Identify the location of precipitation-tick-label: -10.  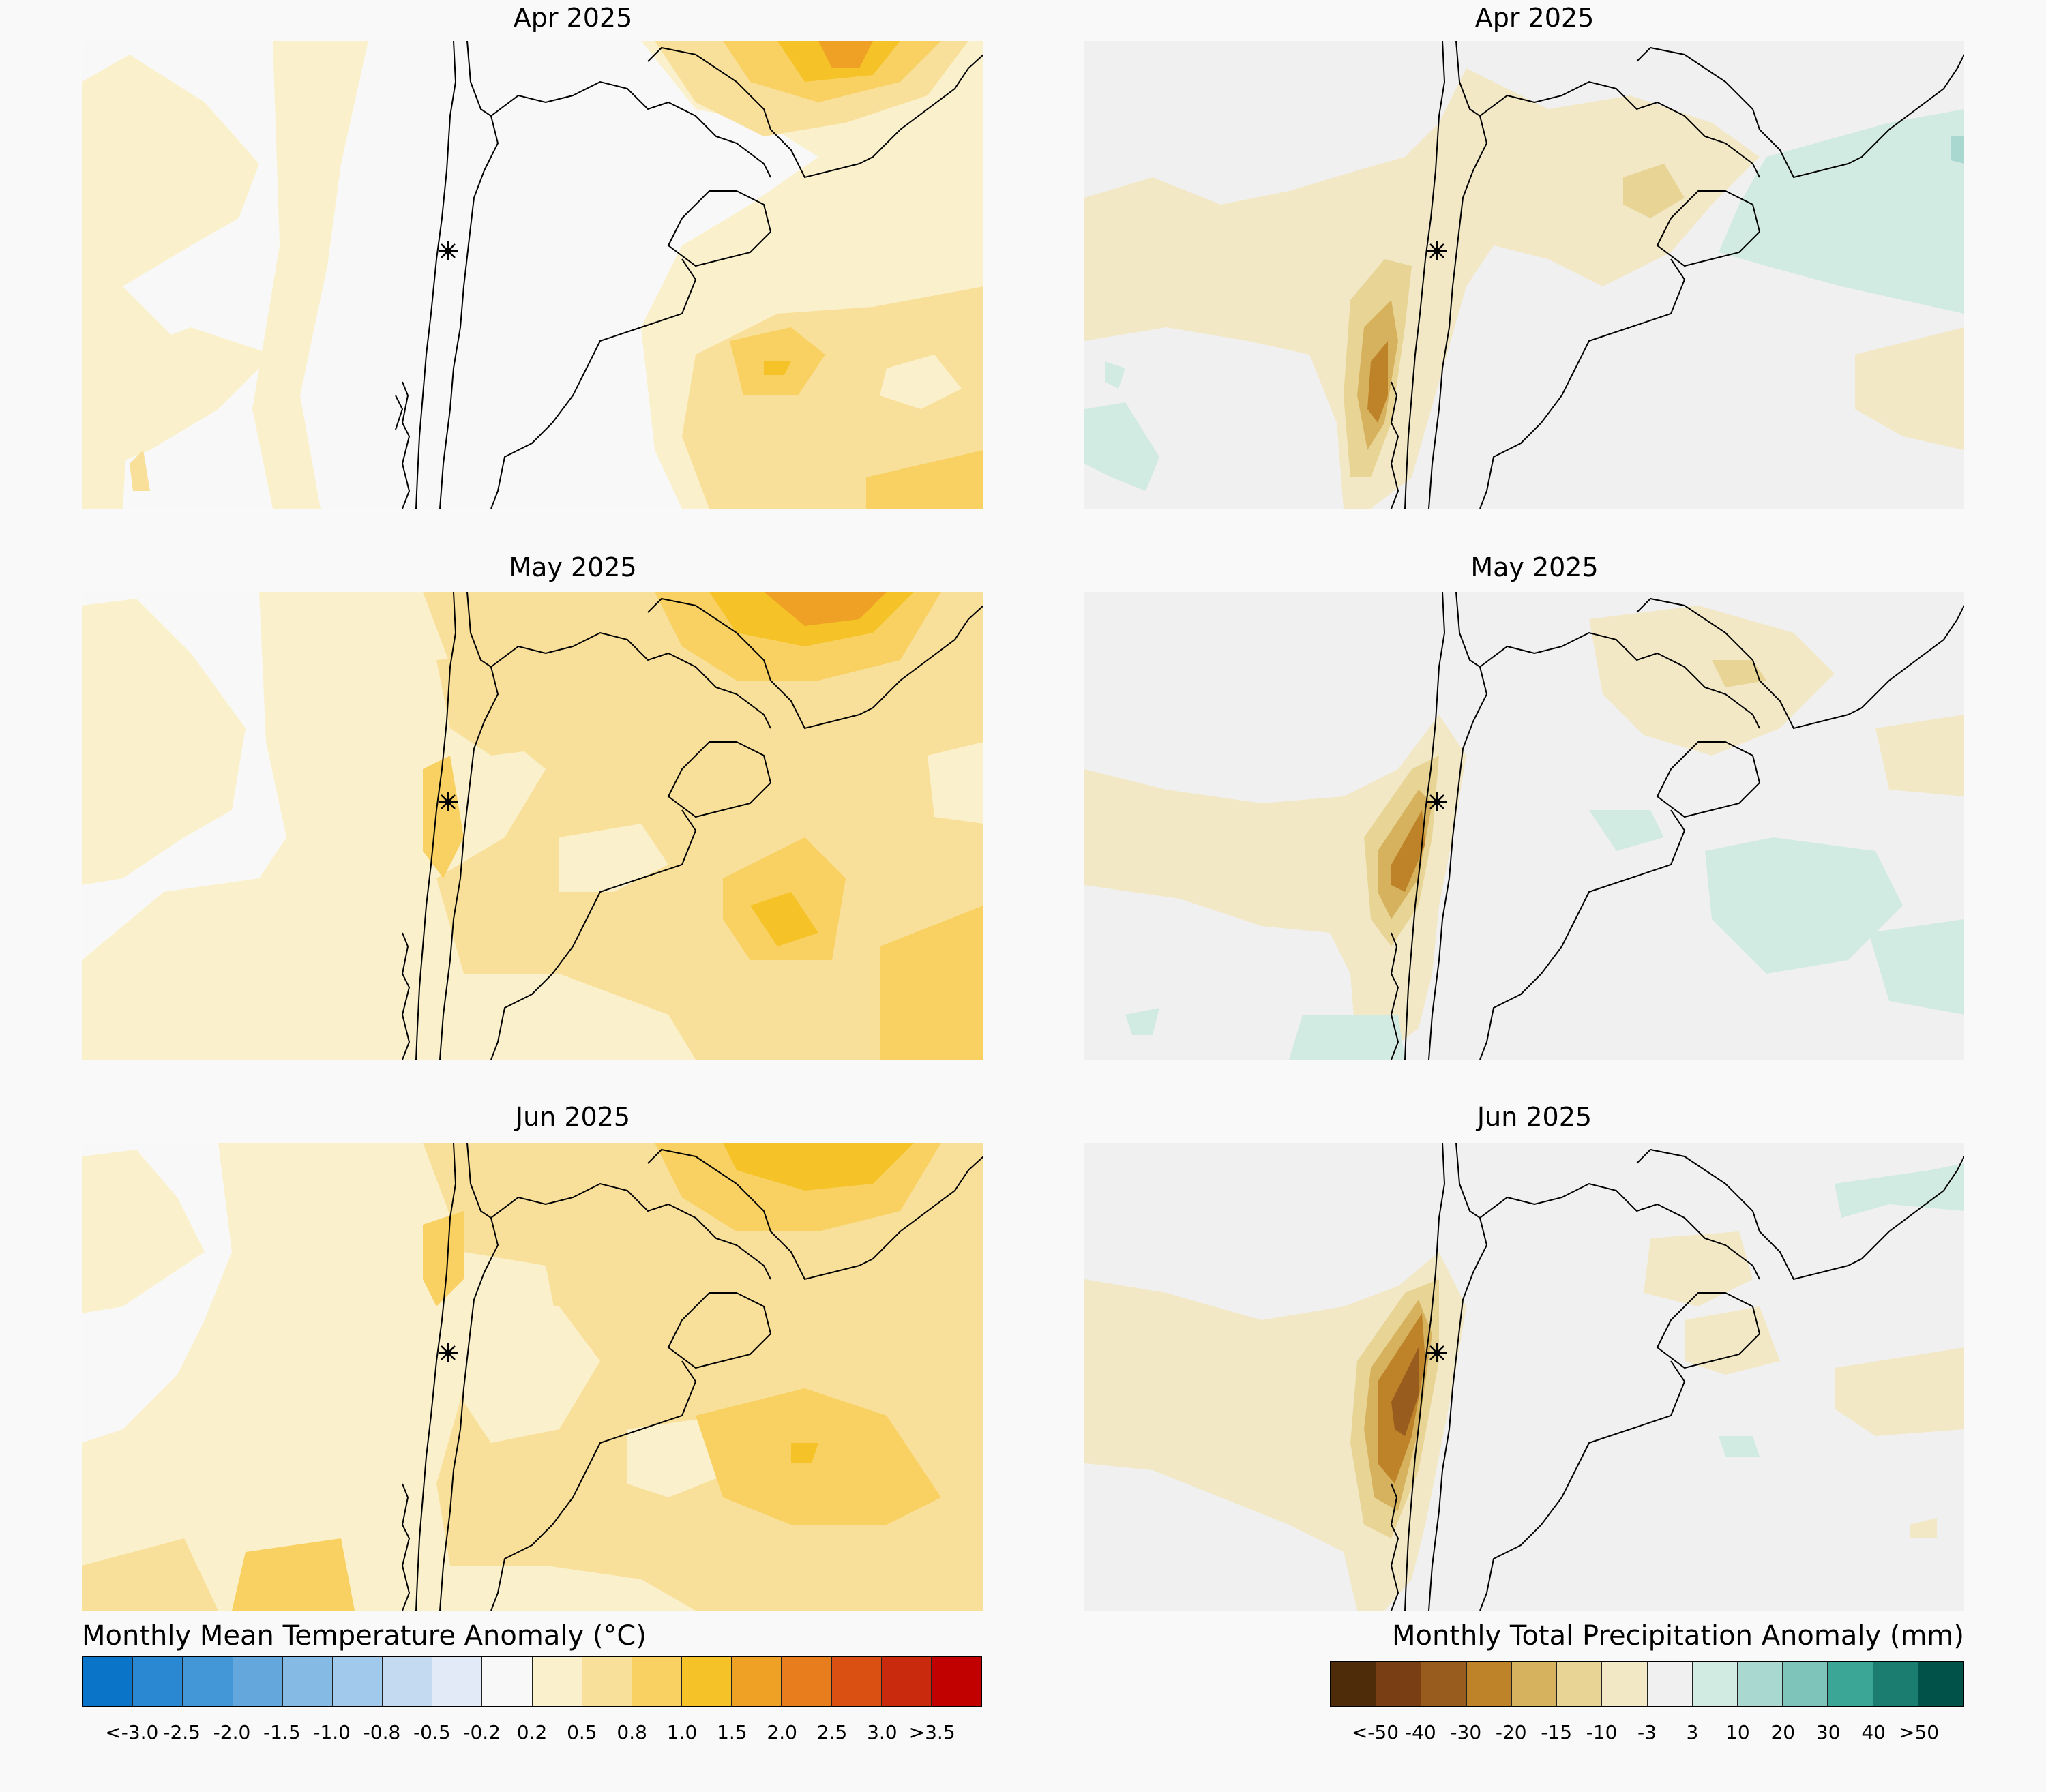
(1602, 1732).